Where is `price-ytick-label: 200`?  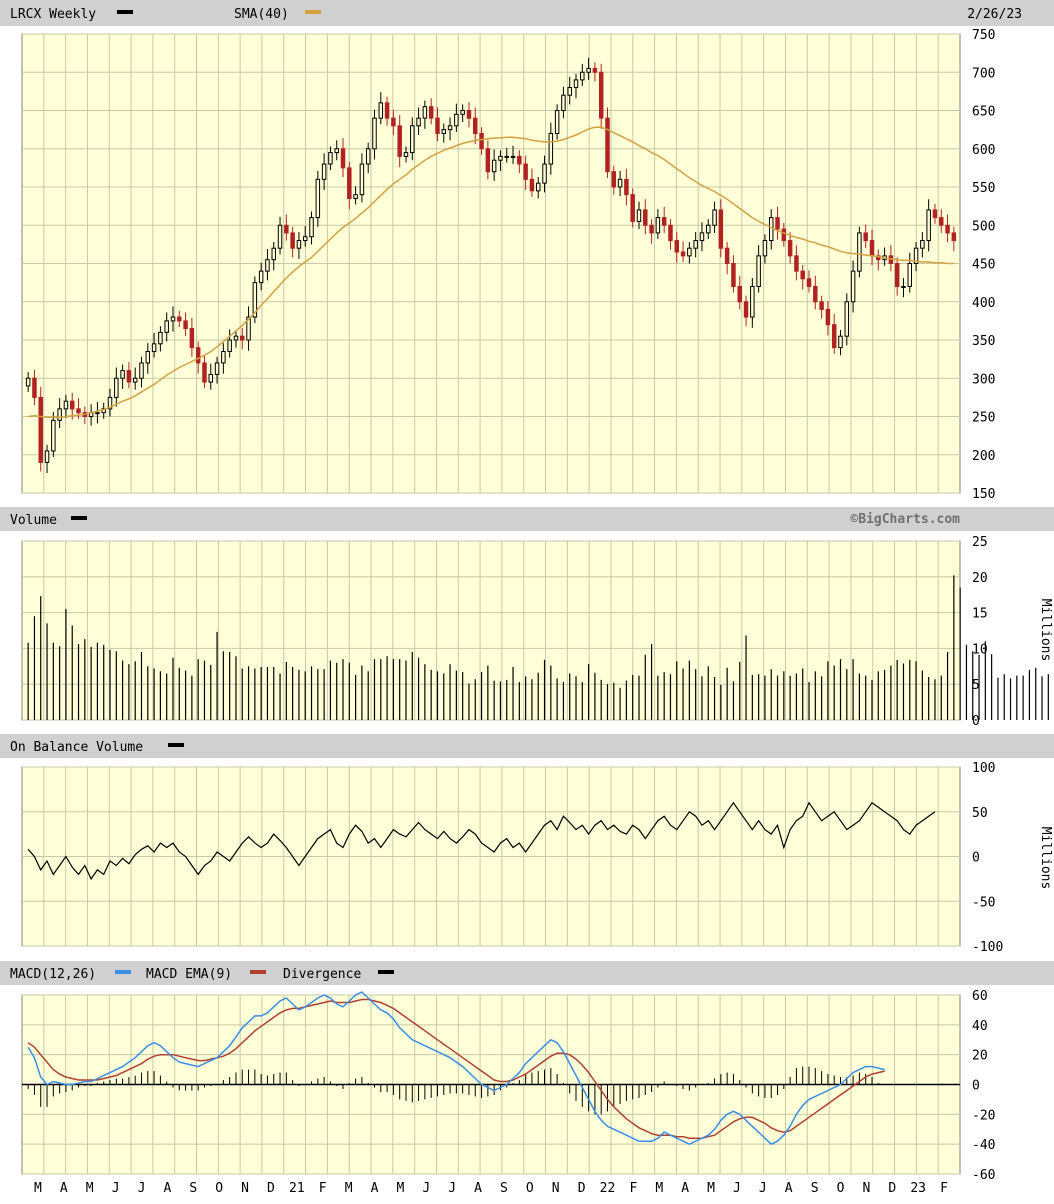 price-ytick-label: 200 is located at coordinates (983, 456).